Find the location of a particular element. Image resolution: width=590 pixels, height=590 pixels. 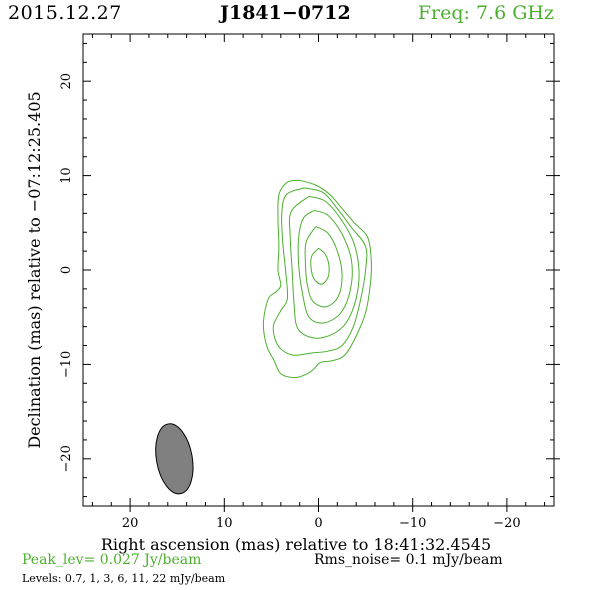

beam-ellipse is located at coordinates (174, 459).